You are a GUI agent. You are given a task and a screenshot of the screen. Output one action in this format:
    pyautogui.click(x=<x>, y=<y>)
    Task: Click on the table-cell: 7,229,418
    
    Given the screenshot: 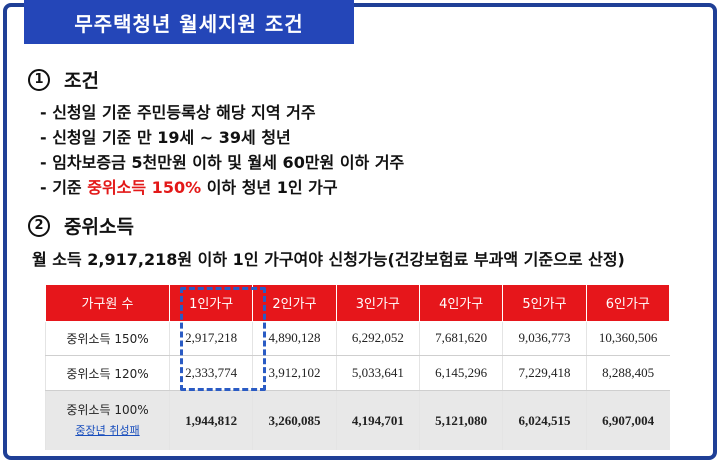 What is the action you would take?
    pyautogui.click(x=544, y=373)
    